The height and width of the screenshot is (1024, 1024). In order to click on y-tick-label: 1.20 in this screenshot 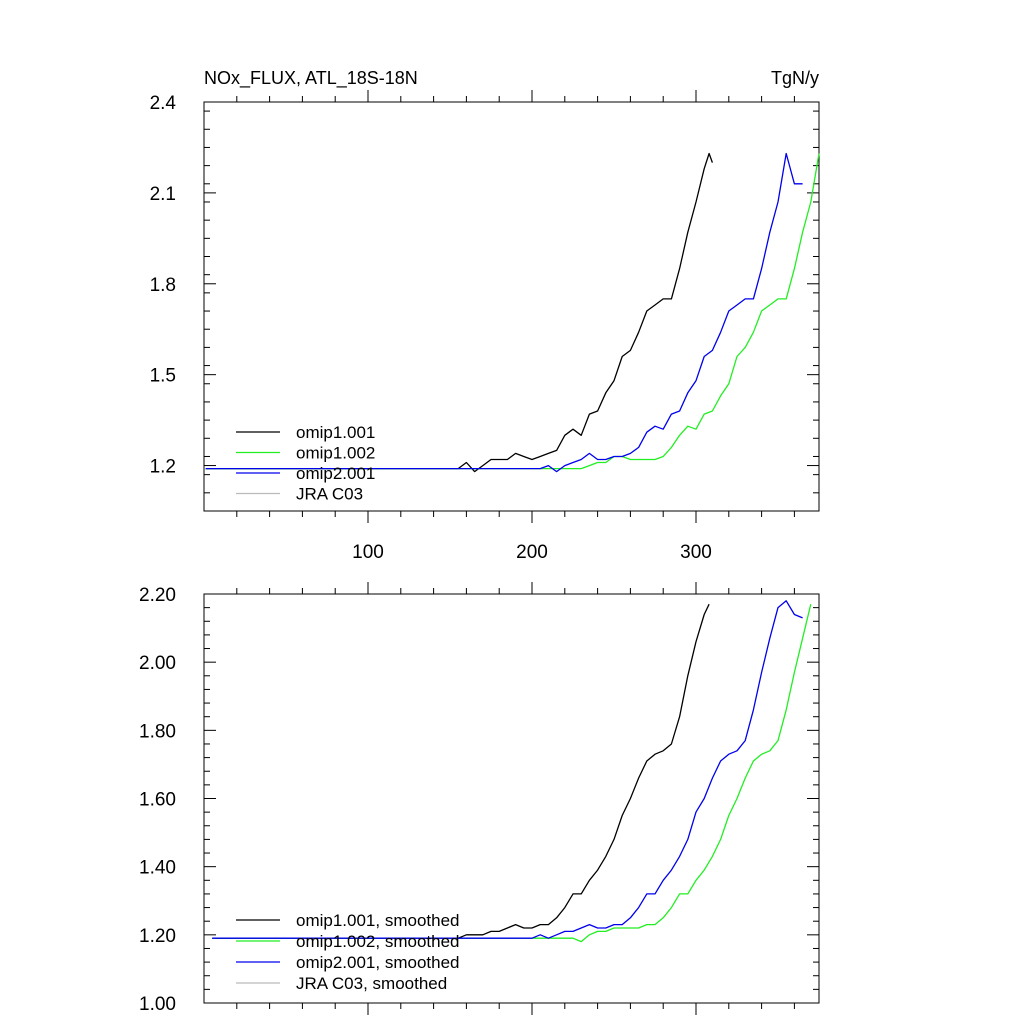, I will do `click(157, 936)`.